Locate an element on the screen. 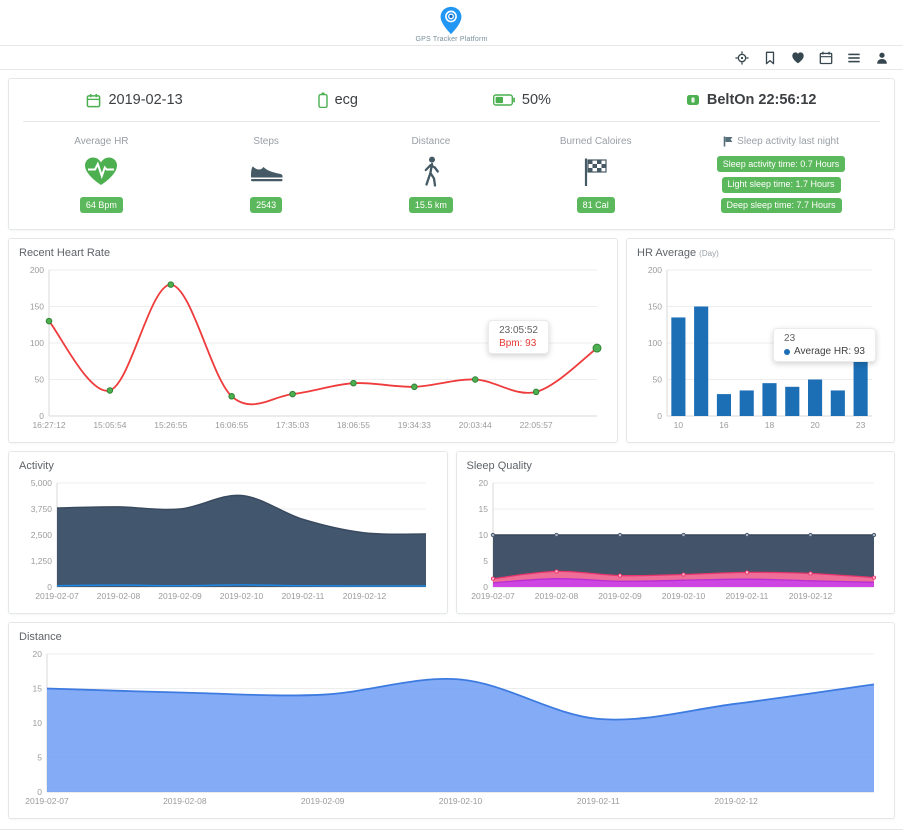 Image resolution: width=903 pixels, height=834 pixels. mode-display: ecg is located at coordinates (337, 100).